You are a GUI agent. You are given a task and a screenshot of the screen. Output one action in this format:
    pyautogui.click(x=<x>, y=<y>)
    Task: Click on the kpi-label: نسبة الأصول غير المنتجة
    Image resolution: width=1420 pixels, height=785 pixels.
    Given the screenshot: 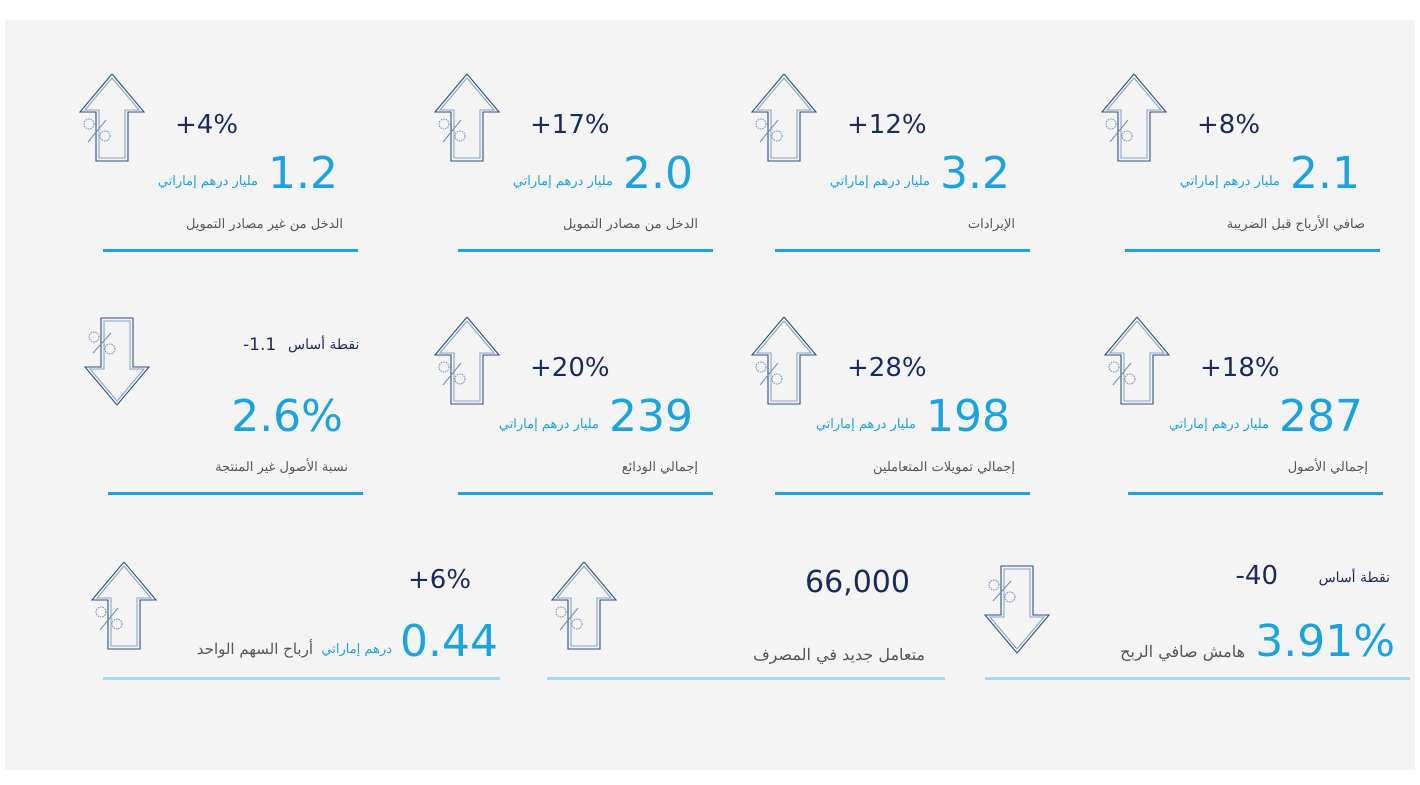 What is the action you would take?
    pyautogui.click(x=281, y=467)
    